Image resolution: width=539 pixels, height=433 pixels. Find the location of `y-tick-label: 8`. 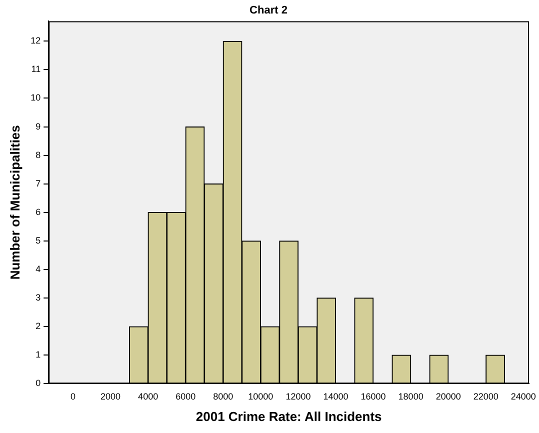

y-tick-label: 8 is located at coordinates (38, 155).